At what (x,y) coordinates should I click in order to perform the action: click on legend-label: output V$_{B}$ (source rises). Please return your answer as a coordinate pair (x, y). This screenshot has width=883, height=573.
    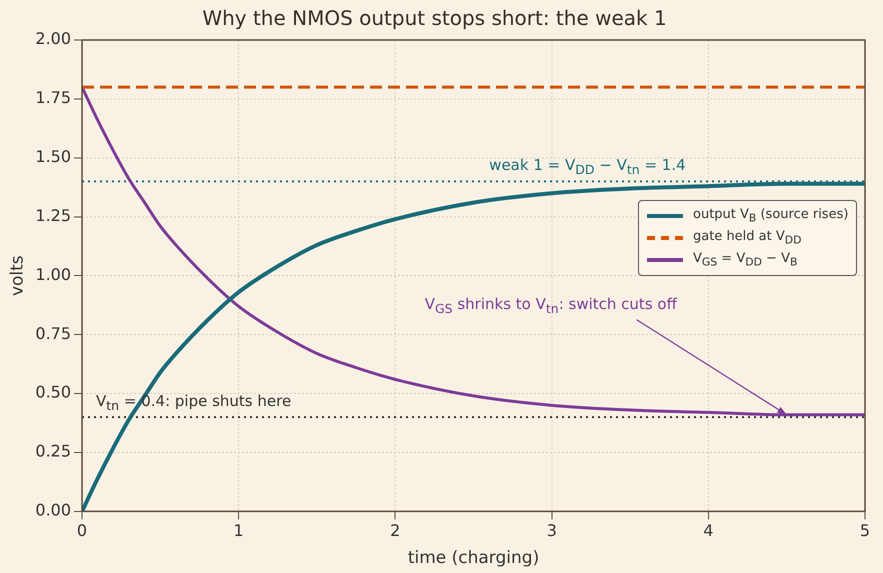
    Looking at the image, I should click on (770, 216).